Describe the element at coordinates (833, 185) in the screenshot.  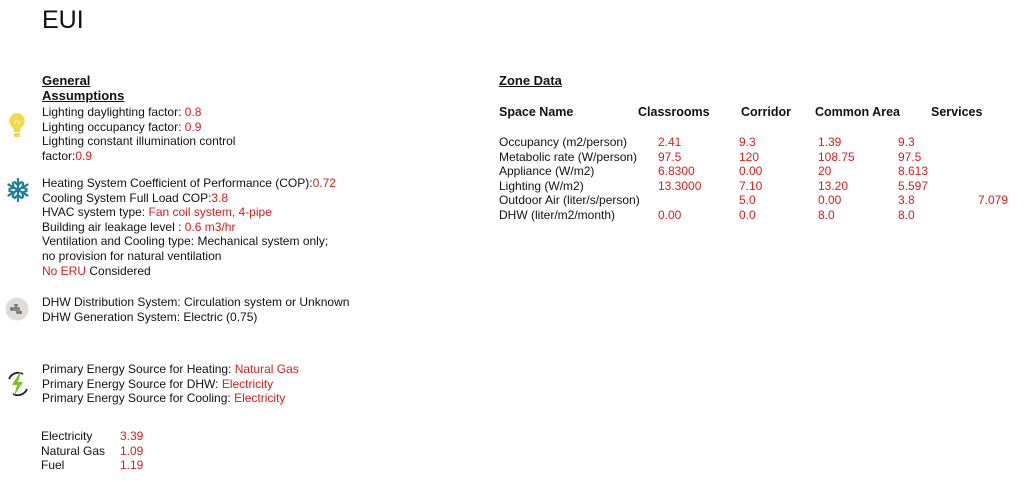
I see `cell-value: 13.20` at that location.